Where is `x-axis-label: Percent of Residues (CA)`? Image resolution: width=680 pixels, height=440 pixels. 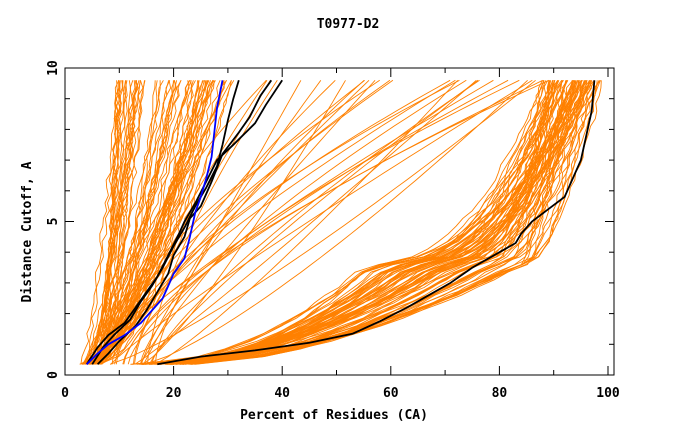
x-axis-label: Percent of Residues (CA) is located at coordinates (334, 415).